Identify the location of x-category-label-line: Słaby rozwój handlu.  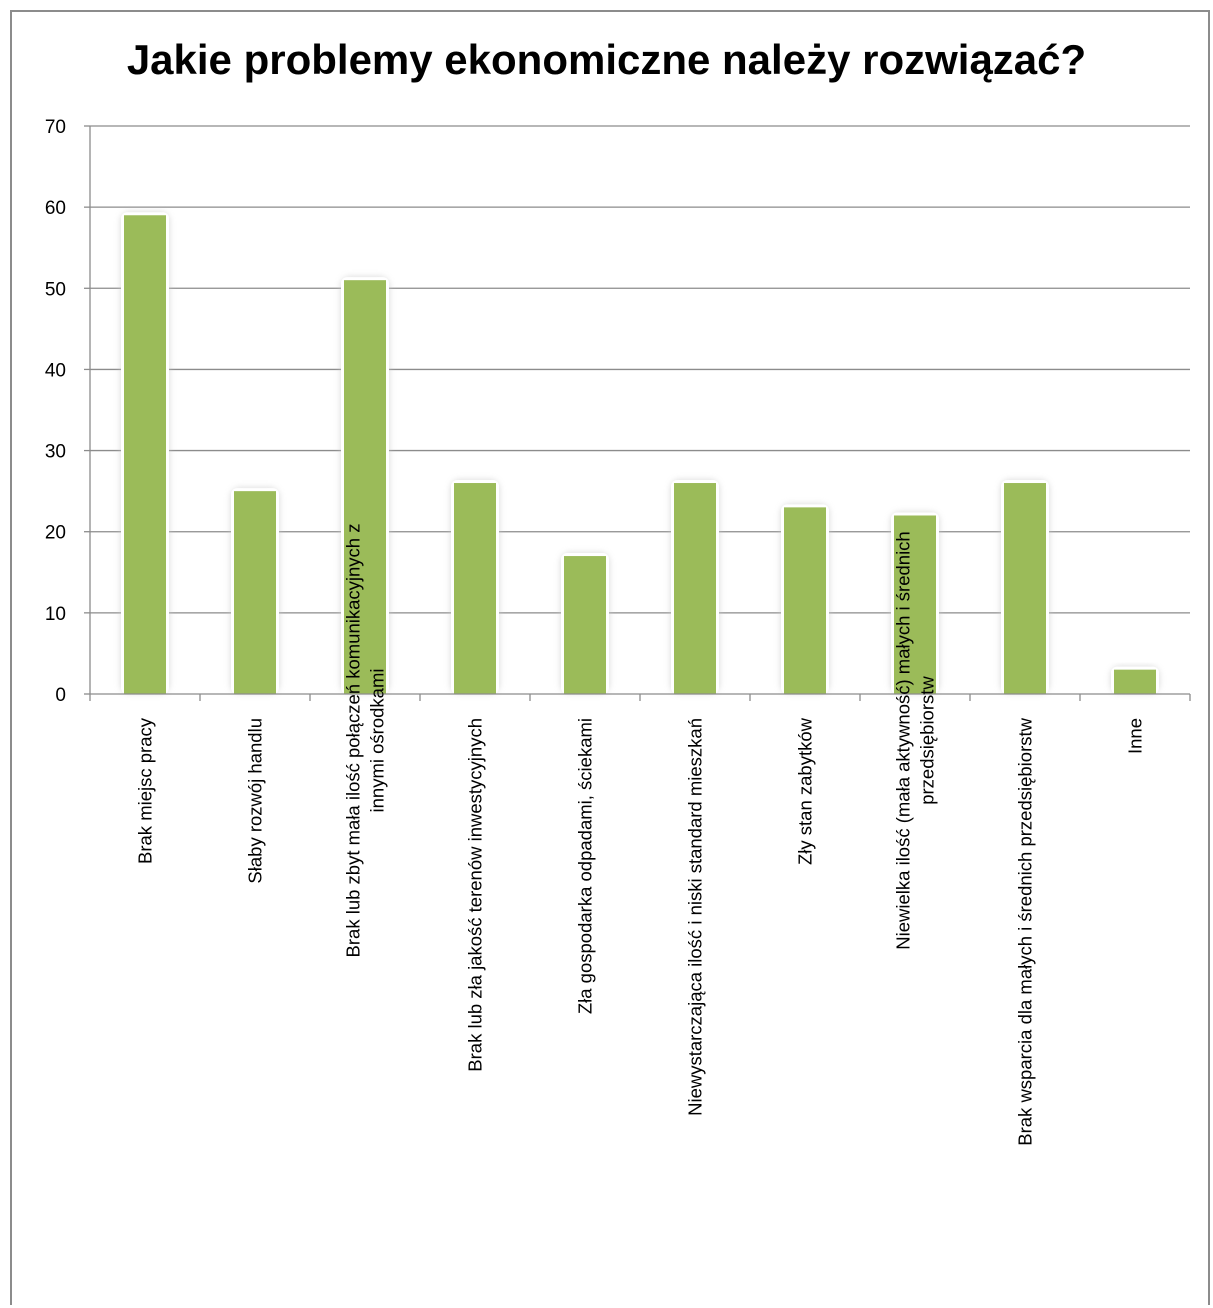
(255, 801).